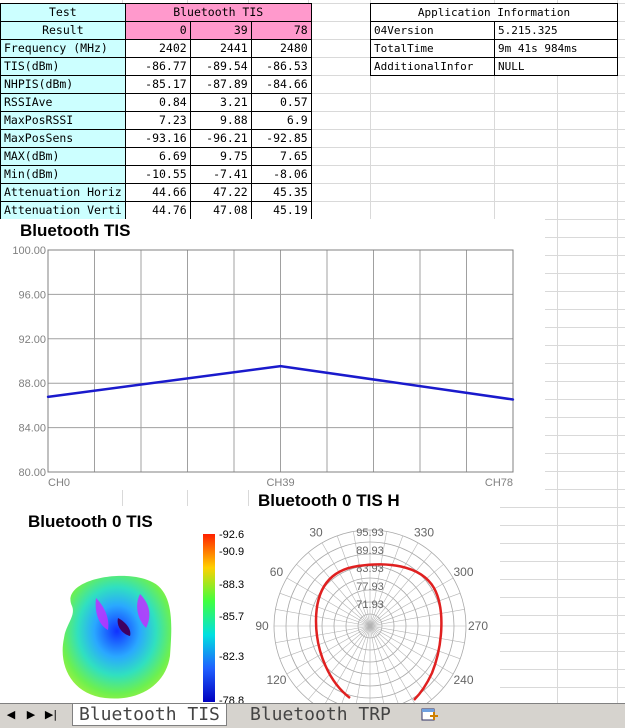 Image resolution: width=625 pixels, height=728 pixels. I want to click on value-cell: -96.21, so click(220, 138).